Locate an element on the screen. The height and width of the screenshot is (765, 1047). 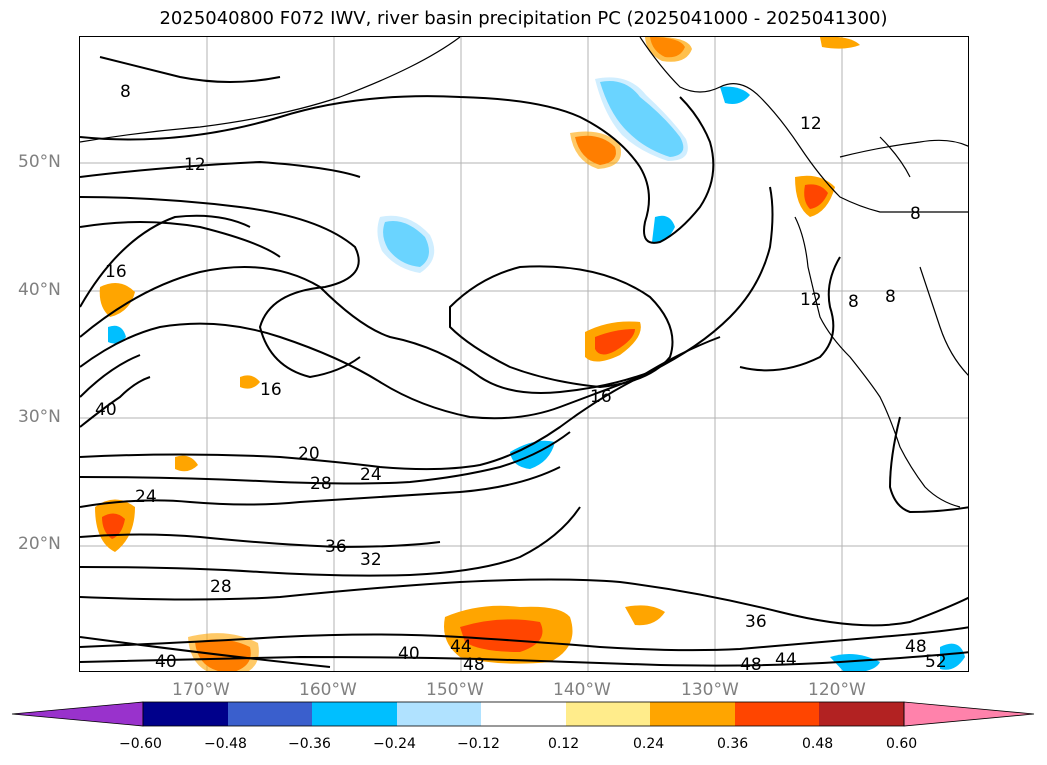
contour-label-16-b: 16 is located at coordinates (271, 390).